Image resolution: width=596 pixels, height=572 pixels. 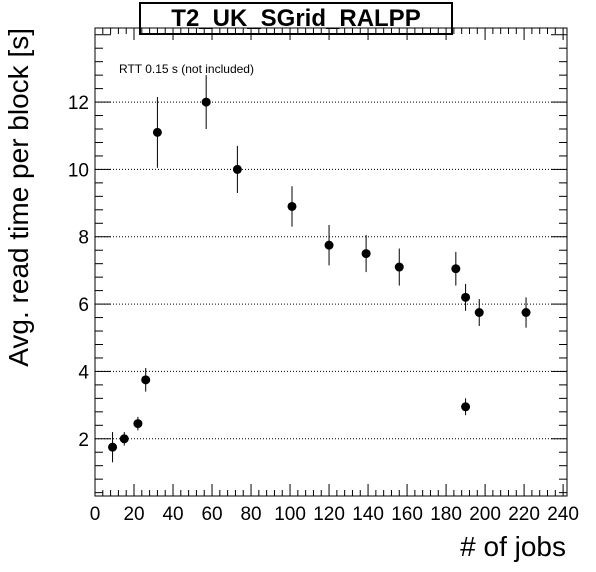 I want to click on x-tick-label: 140, so click(x=368, y=514).